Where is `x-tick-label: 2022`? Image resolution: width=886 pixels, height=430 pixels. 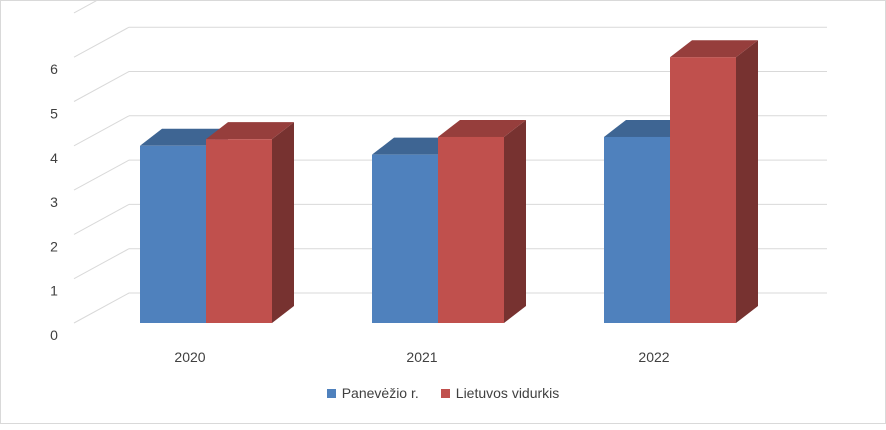 x-tick-label: 2022 is located at coordinates (653, 357).